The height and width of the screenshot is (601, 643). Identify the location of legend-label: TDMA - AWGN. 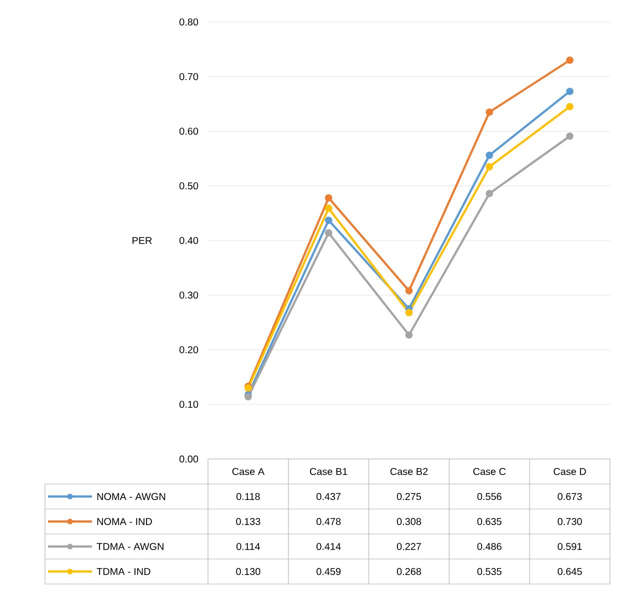
(130, 546).